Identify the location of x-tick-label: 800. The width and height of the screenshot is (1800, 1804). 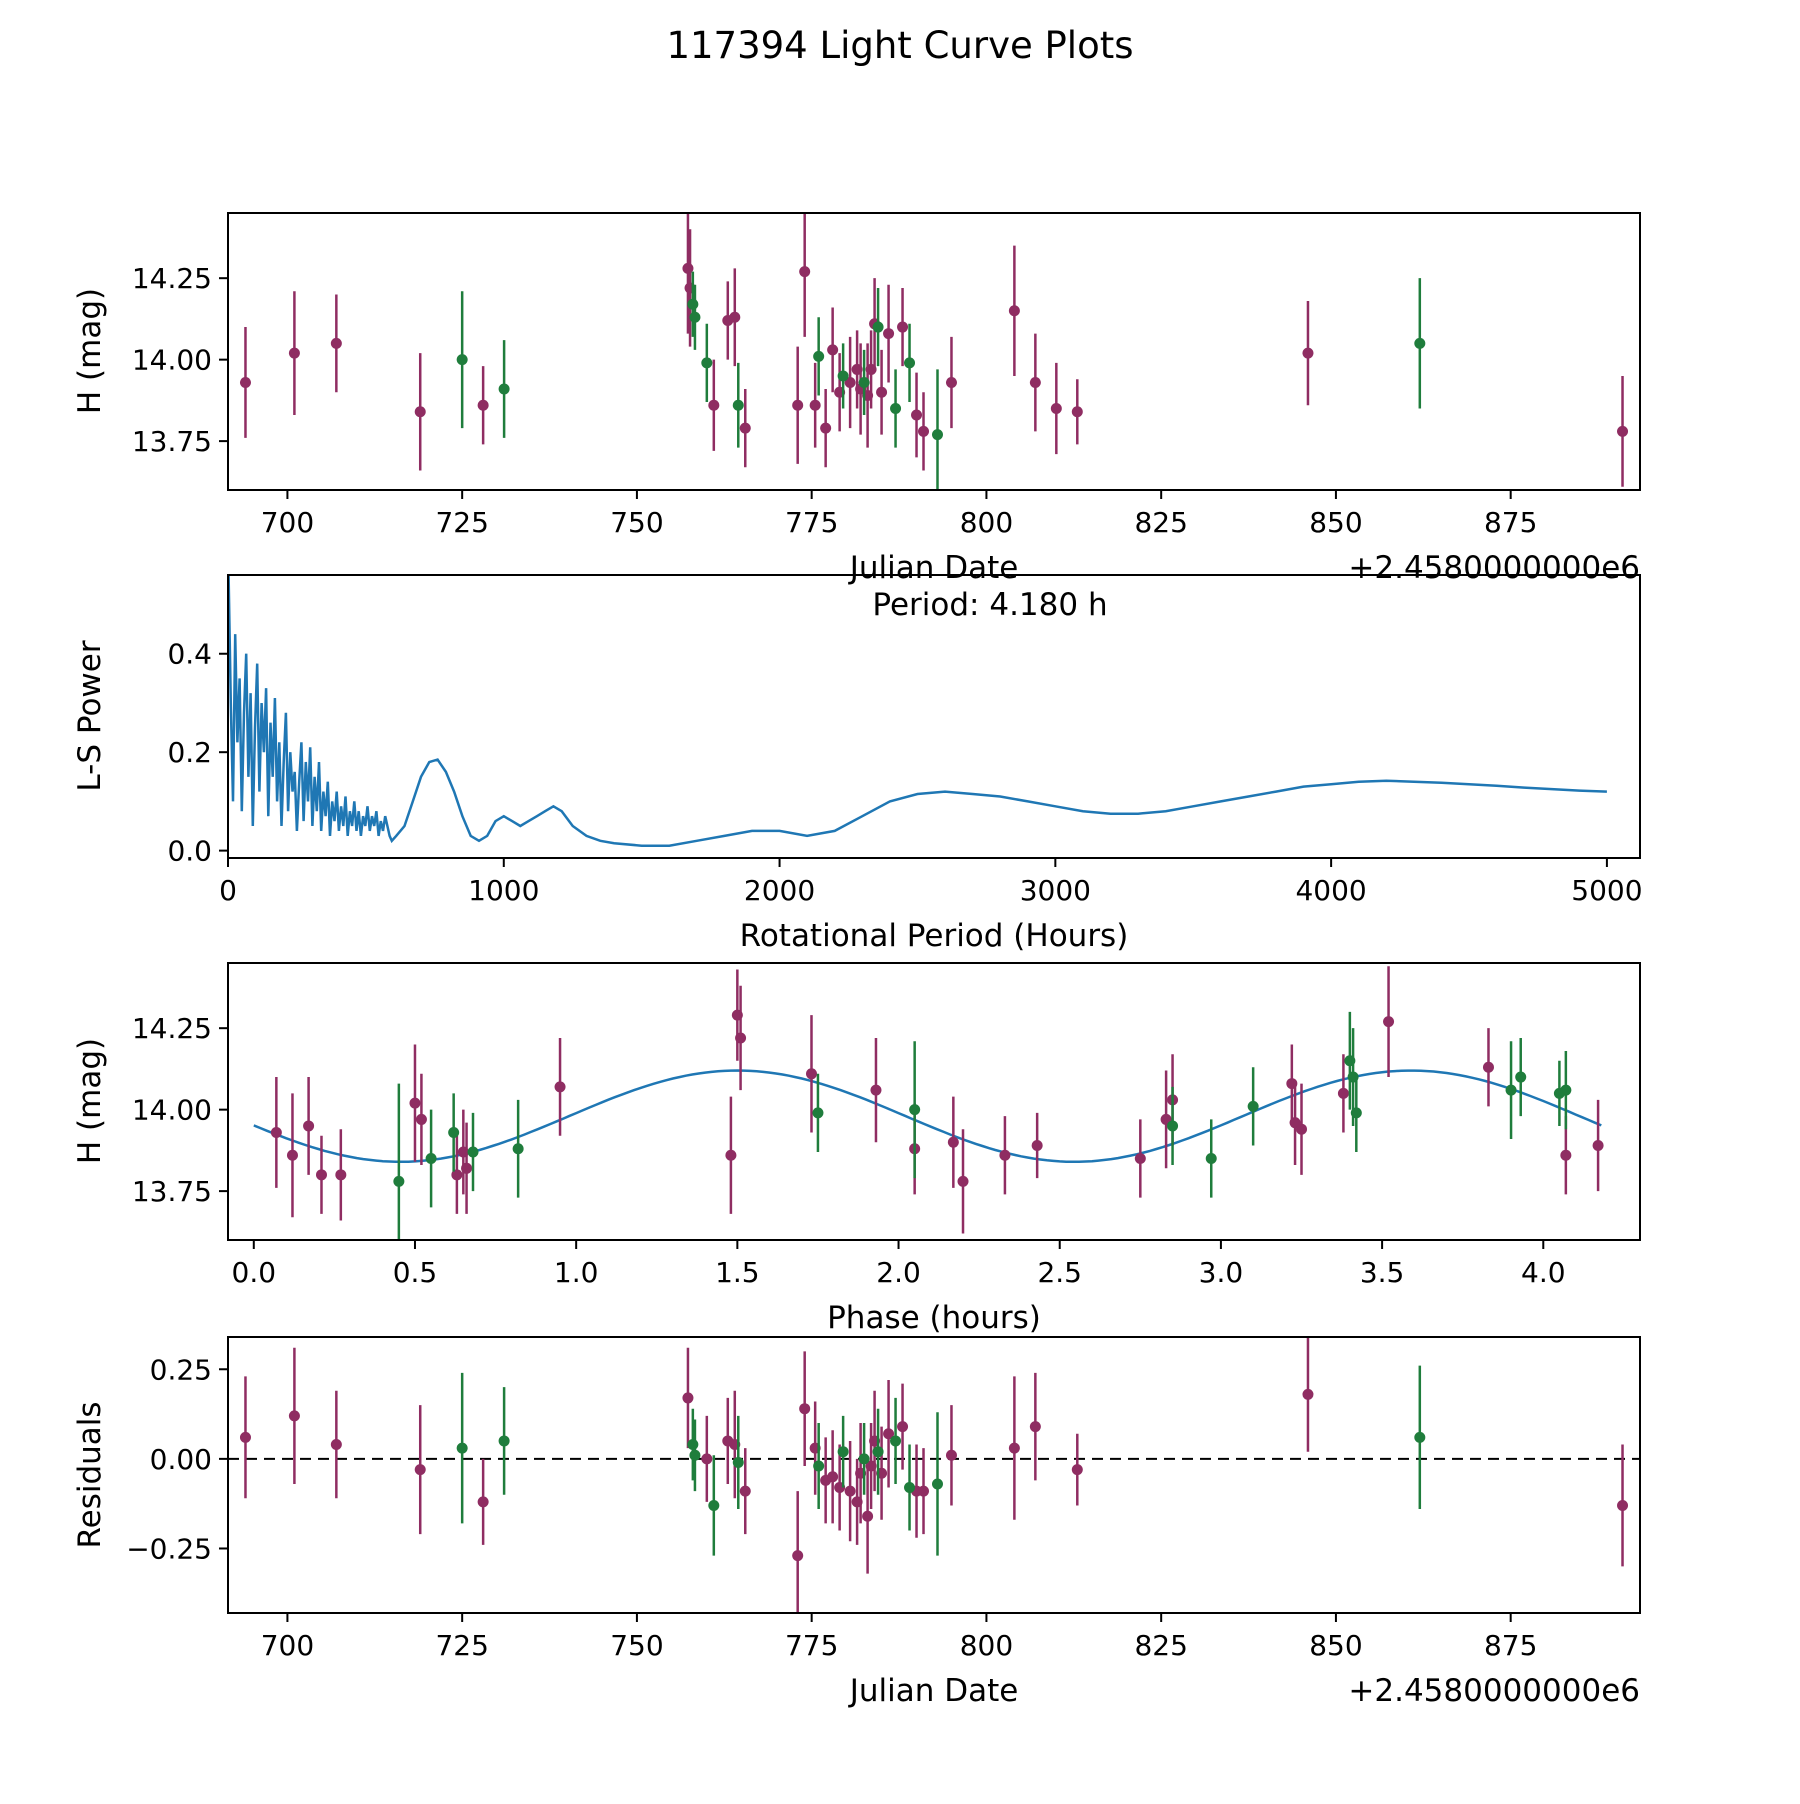
(986, 1645).